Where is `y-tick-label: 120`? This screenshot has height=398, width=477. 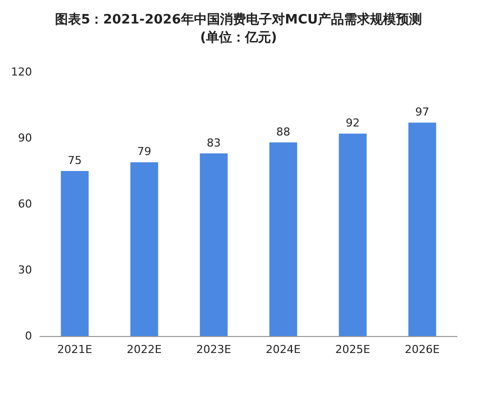
y-tick-label: 120 is located at coordinates (21, 72).